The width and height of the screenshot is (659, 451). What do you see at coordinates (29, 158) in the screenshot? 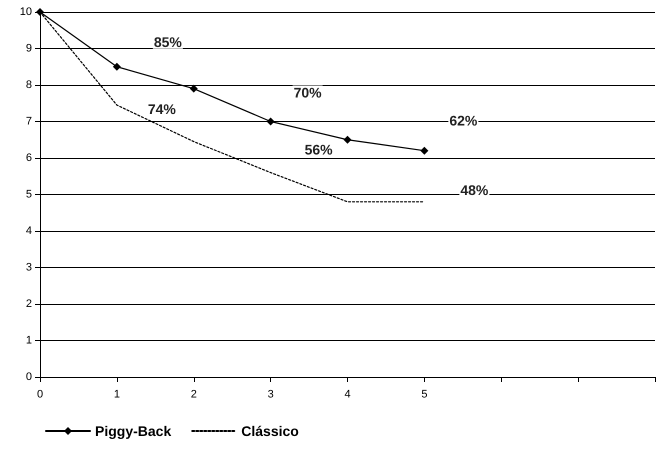
I see `y-tick-label: 6` at bounding box center [29, 158].